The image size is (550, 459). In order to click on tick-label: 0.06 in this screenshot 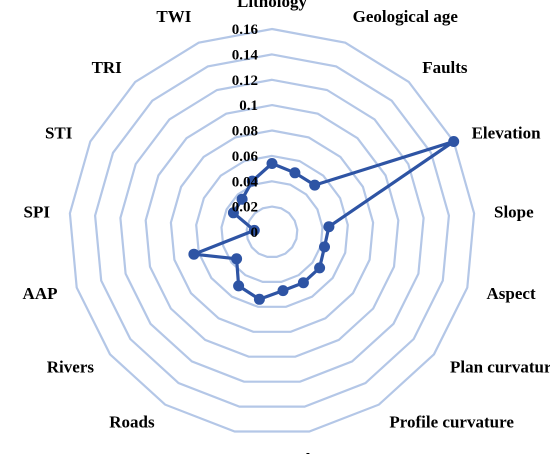, I will do `click(245, 157)`.